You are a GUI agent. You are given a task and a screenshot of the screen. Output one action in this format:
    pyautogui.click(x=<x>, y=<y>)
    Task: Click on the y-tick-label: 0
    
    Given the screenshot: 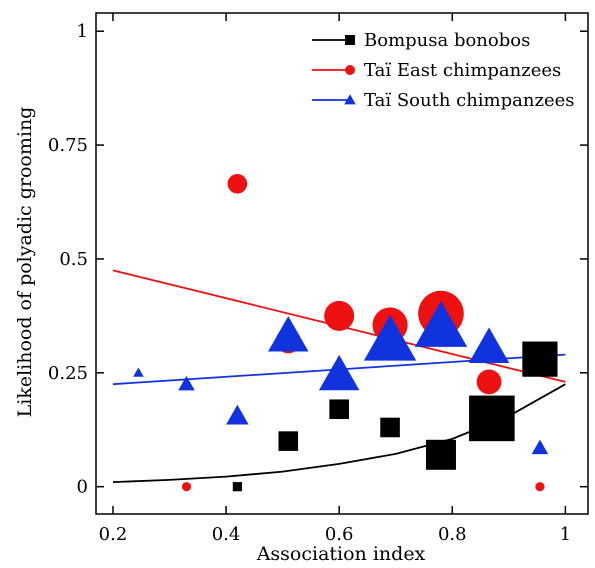 What is the action you would take?
    pyautogui.click(x=82, y=487)
    